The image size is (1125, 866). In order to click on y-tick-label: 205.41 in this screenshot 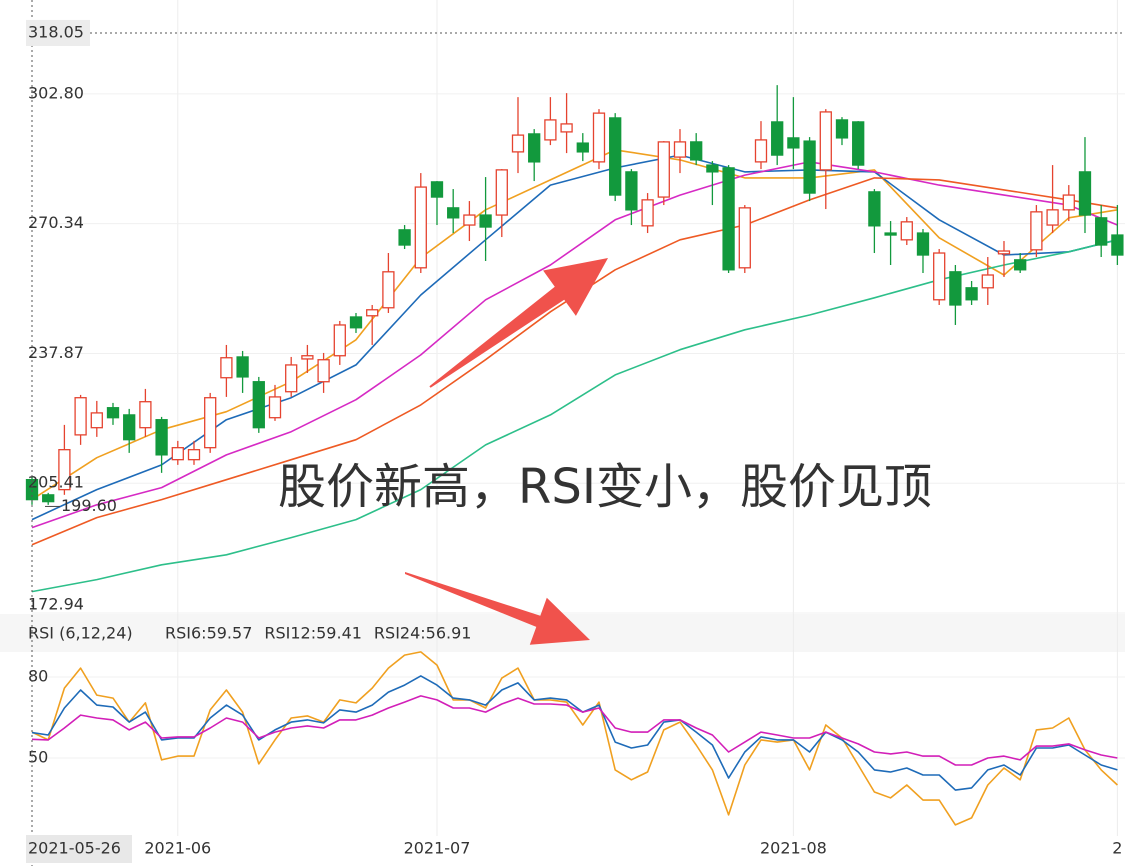, I will do `click(56, 482)`.